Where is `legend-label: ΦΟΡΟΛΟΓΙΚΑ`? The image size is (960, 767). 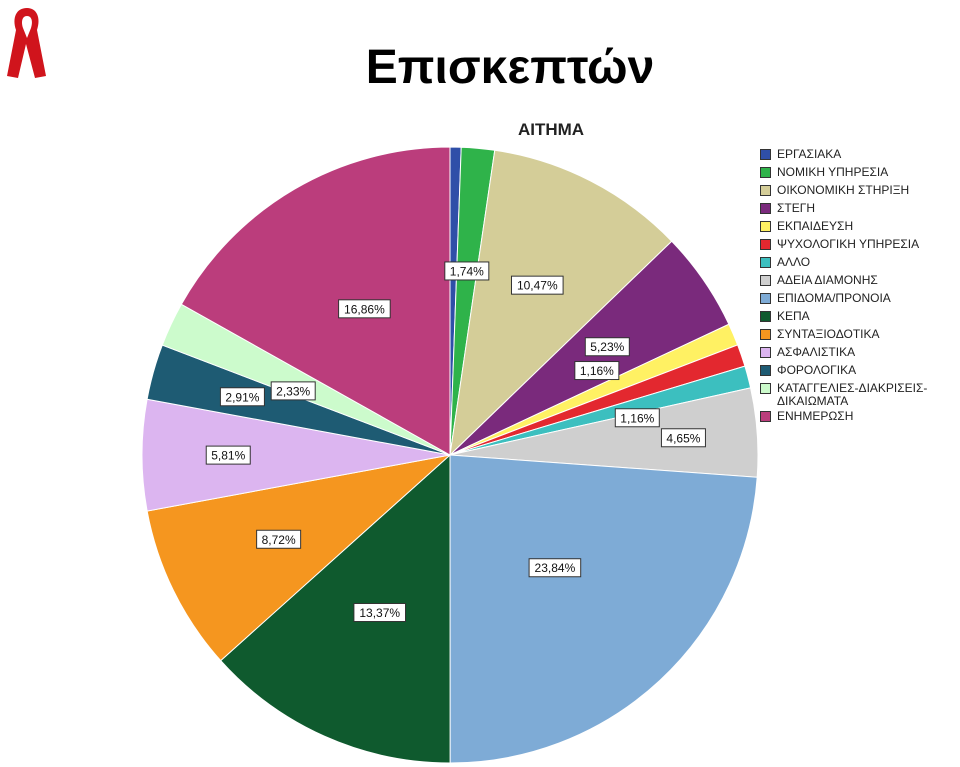 legend-label: ΦΟΡΟΛΟΓΙΚΑ is located at coordinates (868, 370).